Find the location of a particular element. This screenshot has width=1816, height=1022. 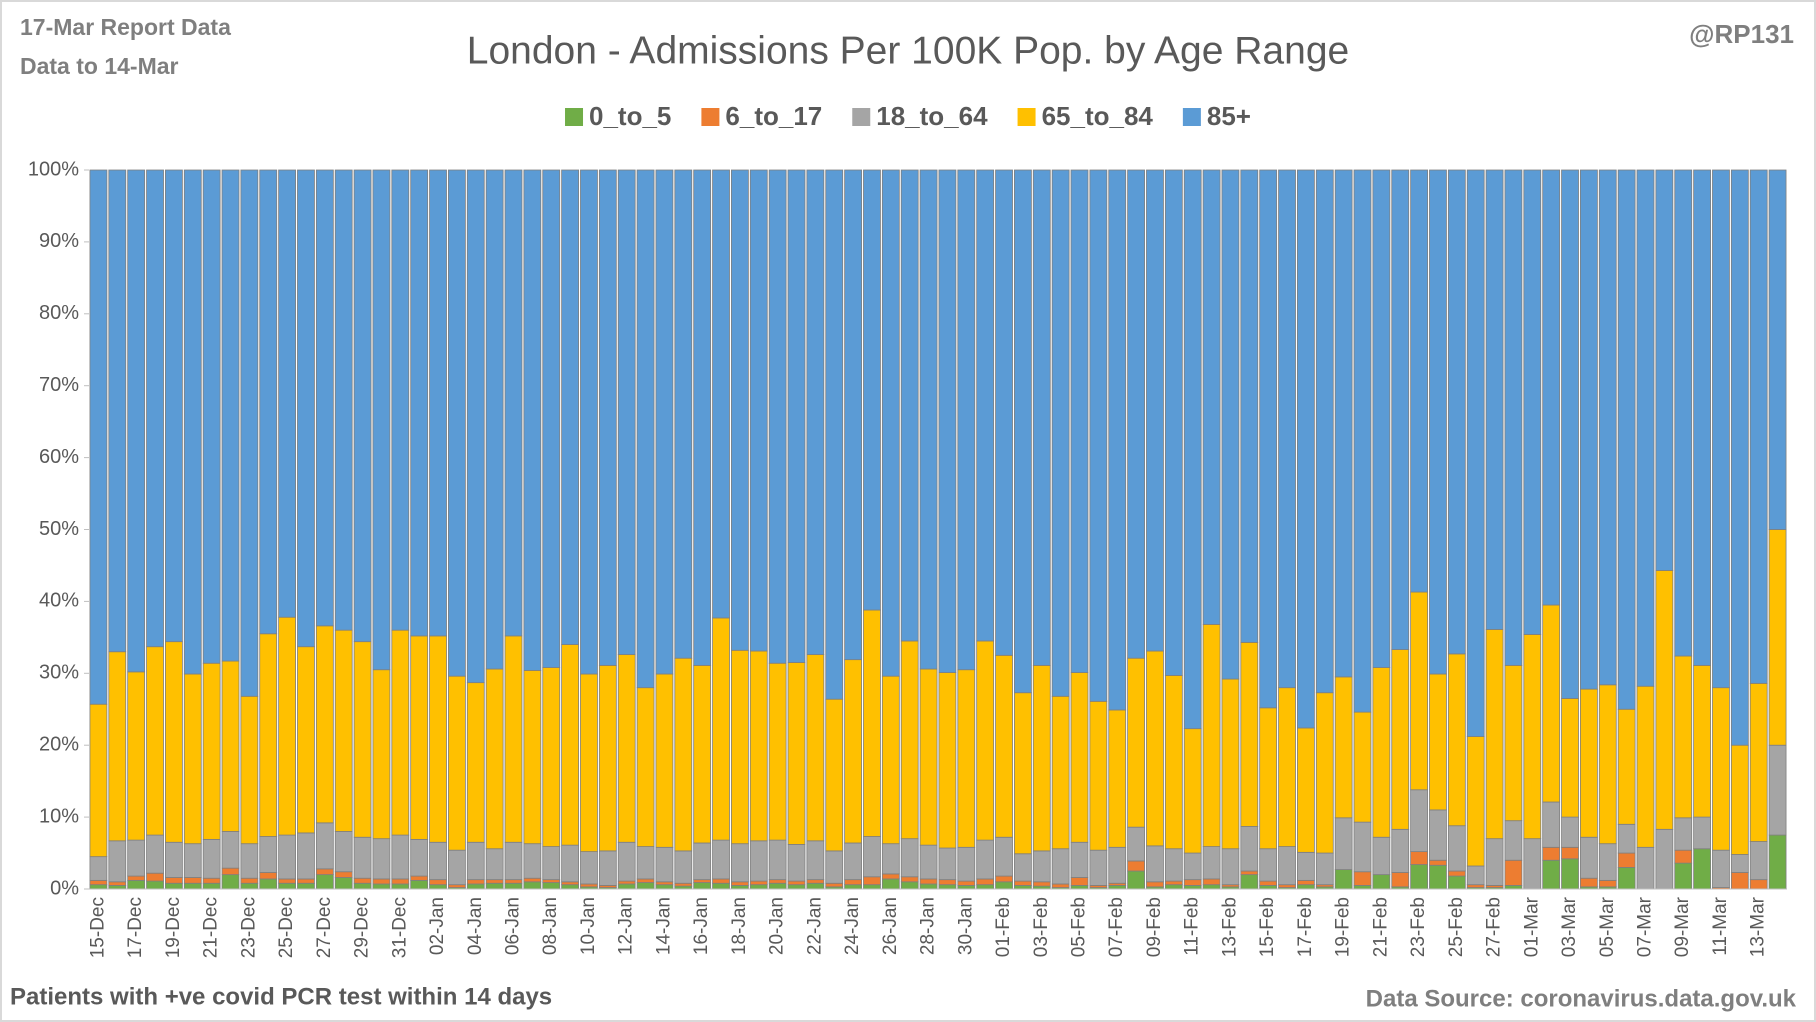

y-tick-label: 10% is located at coordinates (59, 816).